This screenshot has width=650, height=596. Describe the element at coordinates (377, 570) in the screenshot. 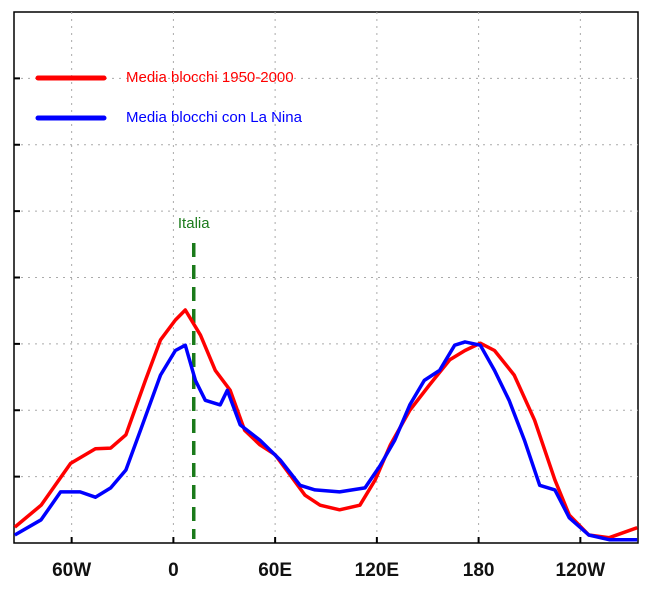

I see `x-tick-label: 120E` at that location.